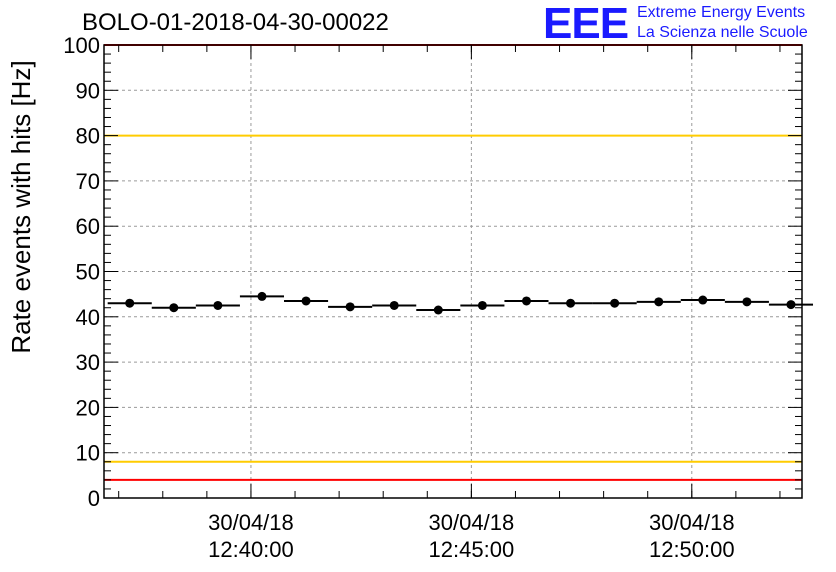 The height and width of the screenshot is (572, 836). What do you see at coordinates (460, 303) in the screenshot?
I see `data-points` at bounding box center [460, 303].